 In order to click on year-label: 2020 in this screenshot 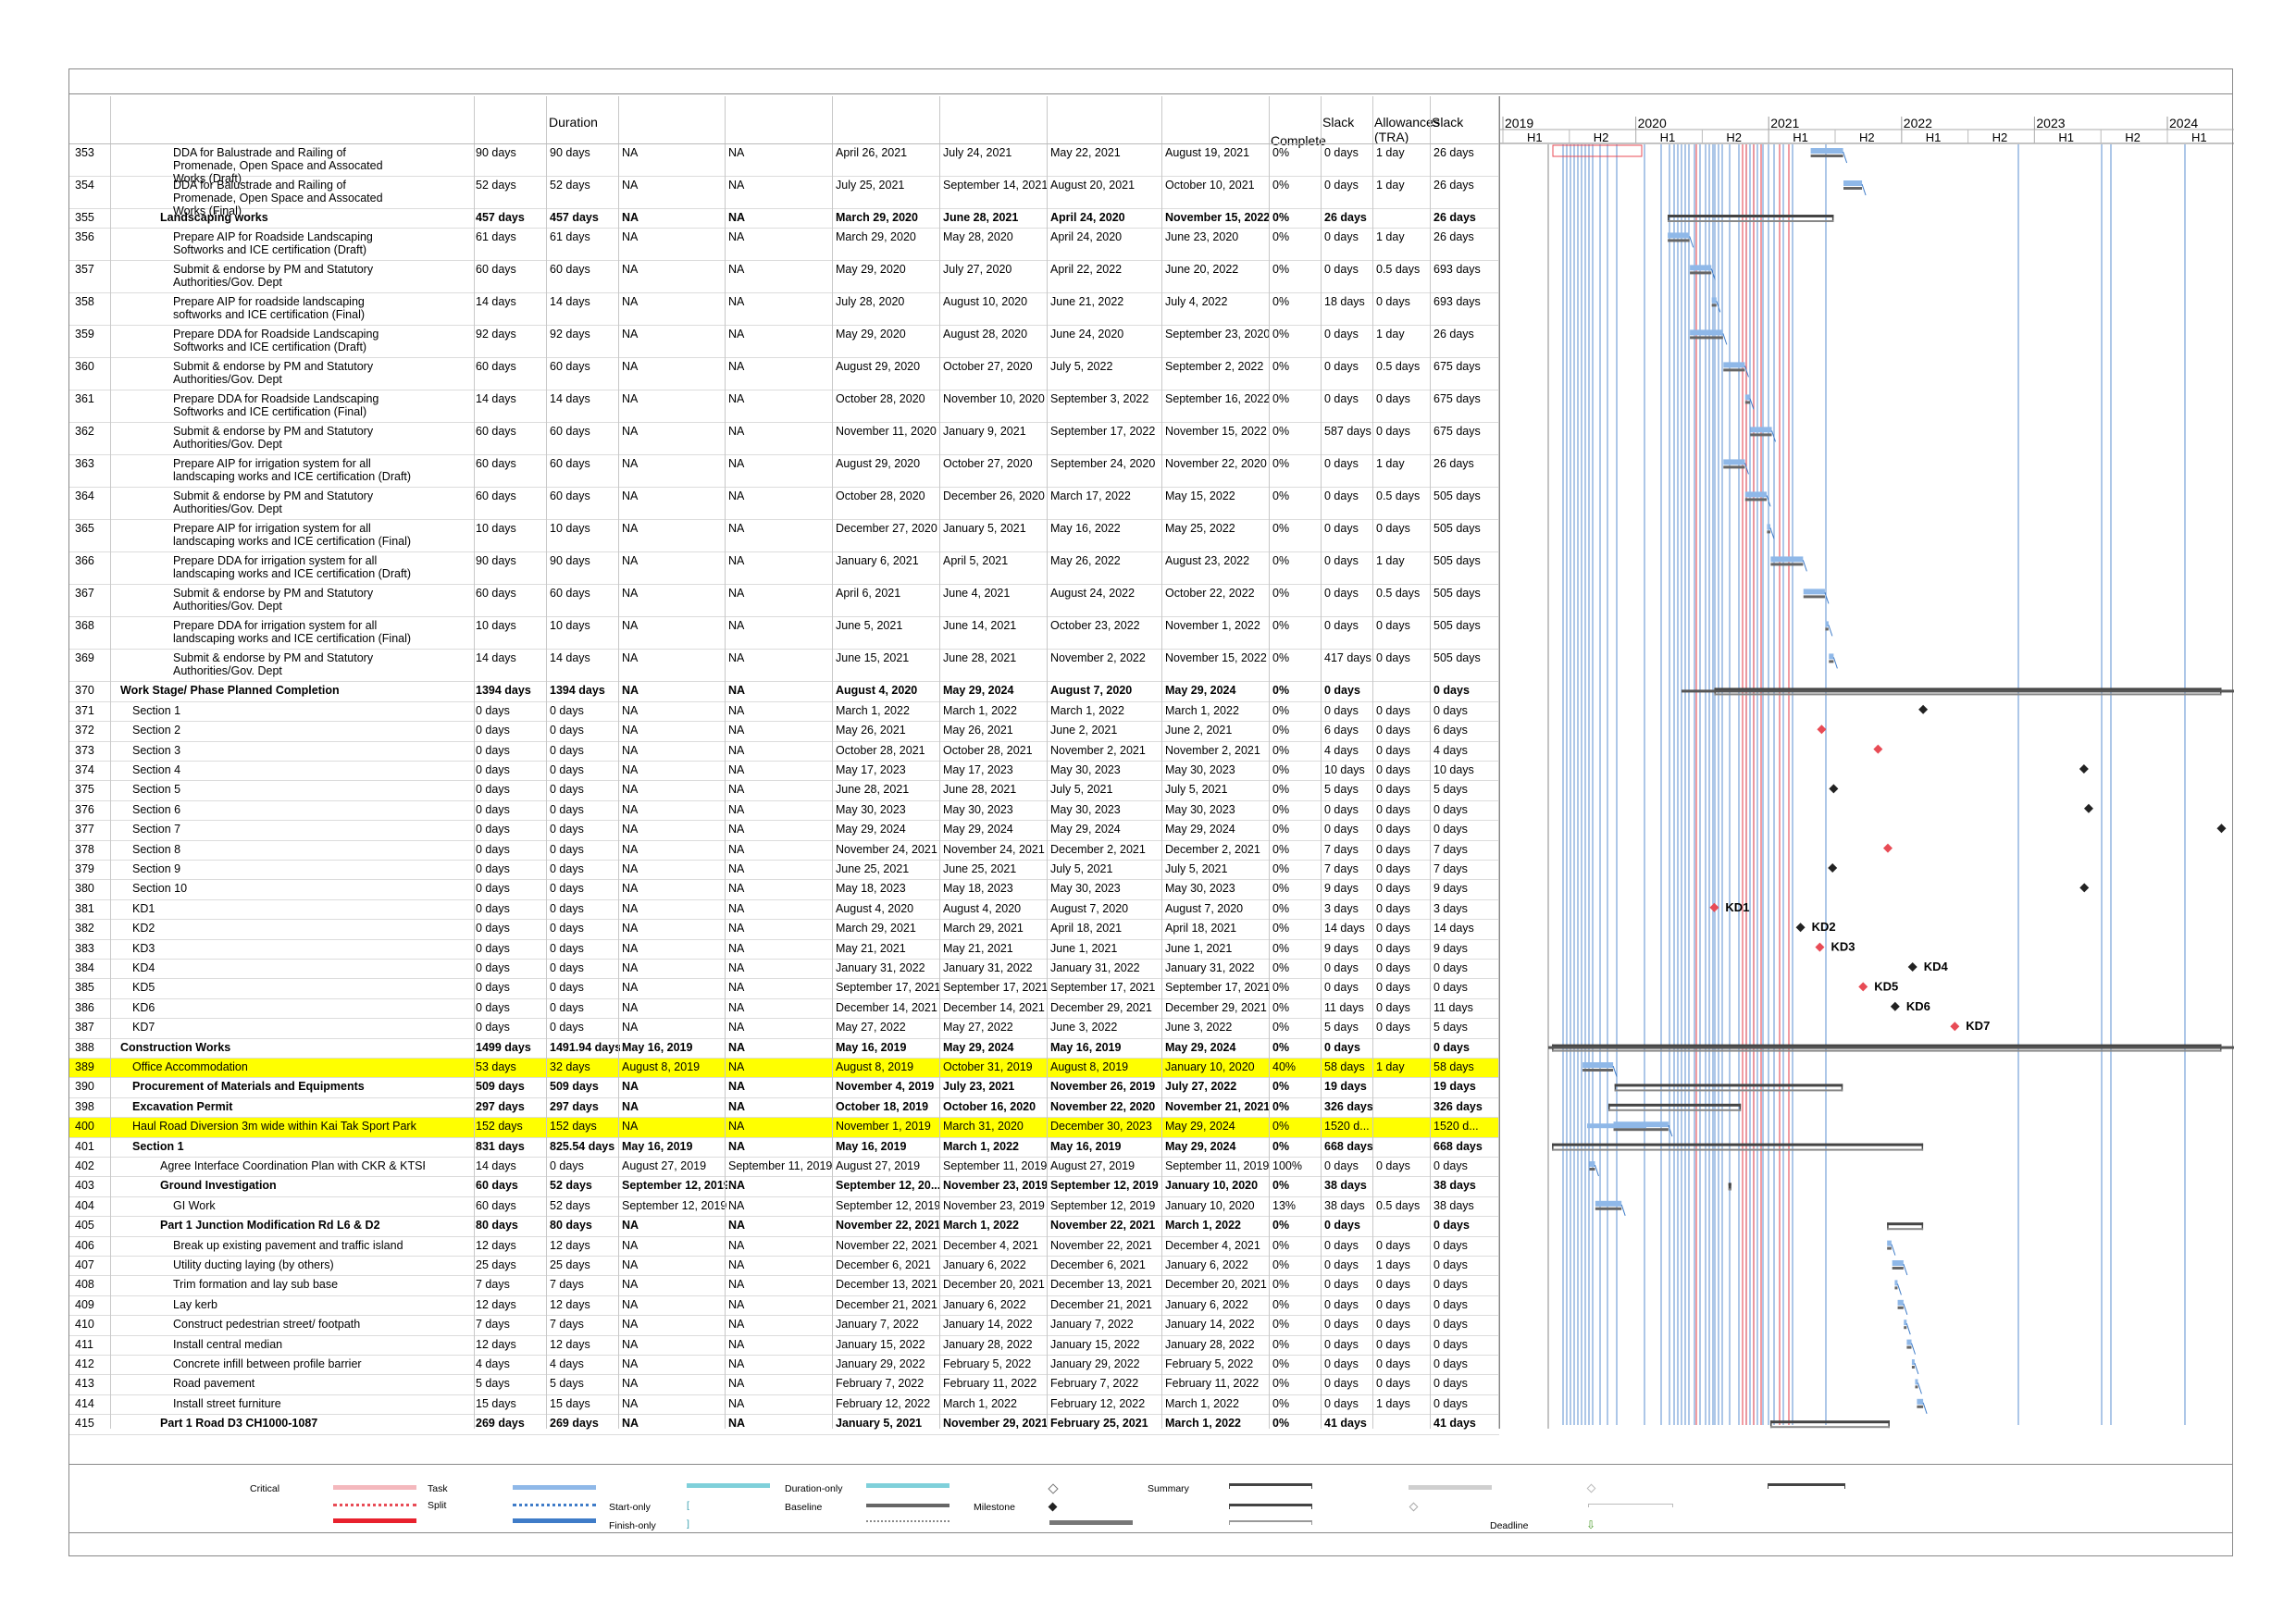, I will do `click(1653, 123)`.